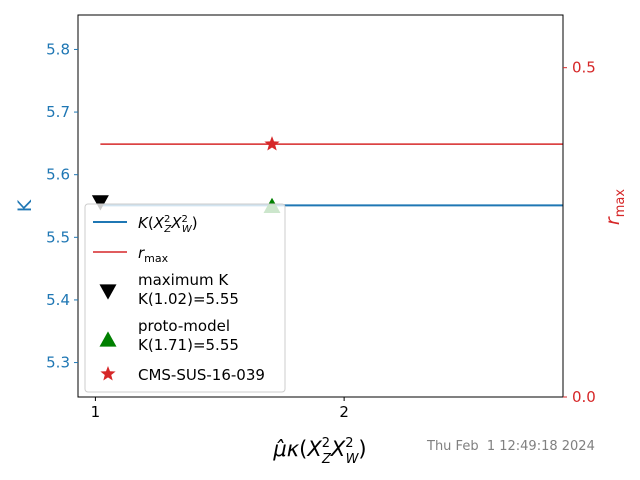  What do you see at coordinates (58, 363) in the screenshot?
I see `left-tick-label: 5.3` at bounding box center [58, 363].